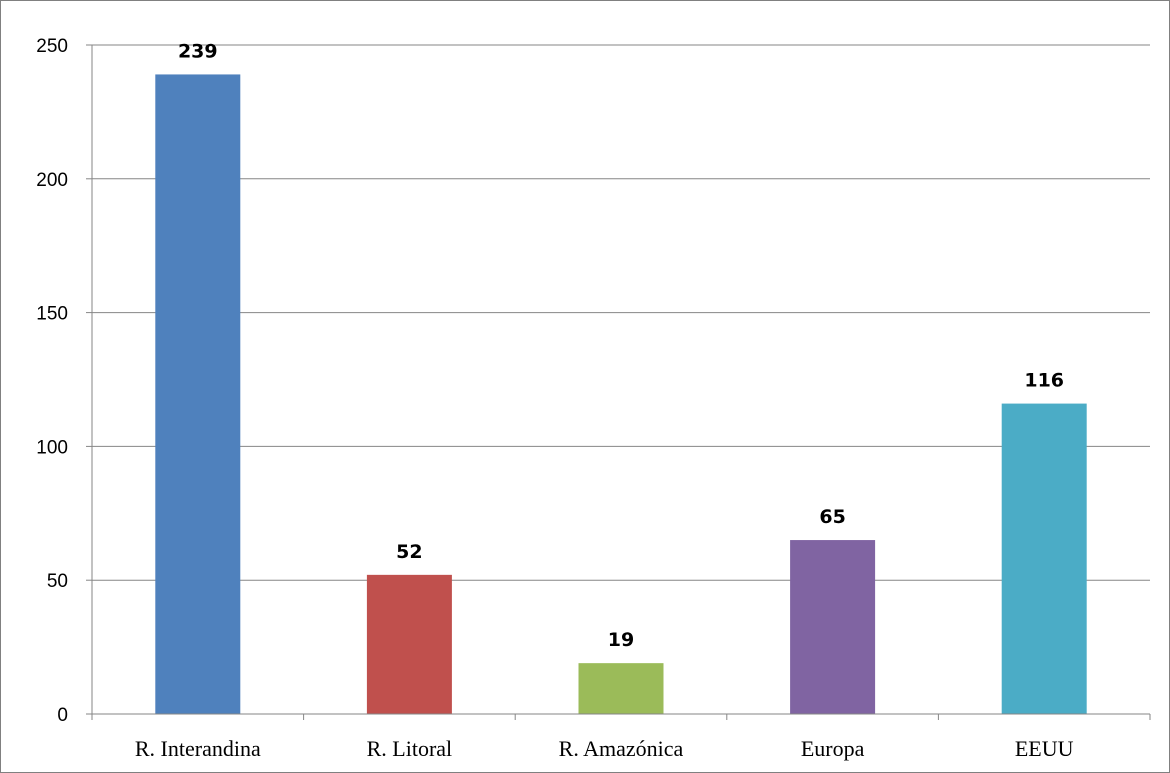 This screenshot has height=773, width=1170. What do you see at coordinates (1044, 381) in the screenshot?
I see `data-label: 116` at bounding box center [1044, 381].